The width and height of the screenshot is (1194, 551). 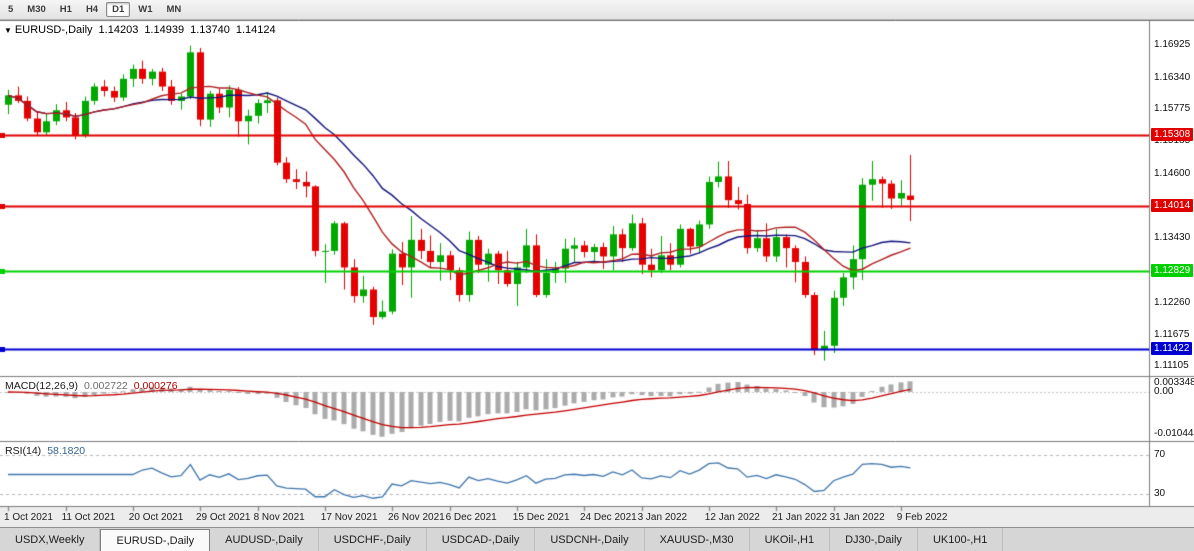 What do you see at coordinates (481, 539) in the screenshot?
I see `chart-tab-usdcad-daily: USDCAD-,Daily` at bounding box center [481, 539].